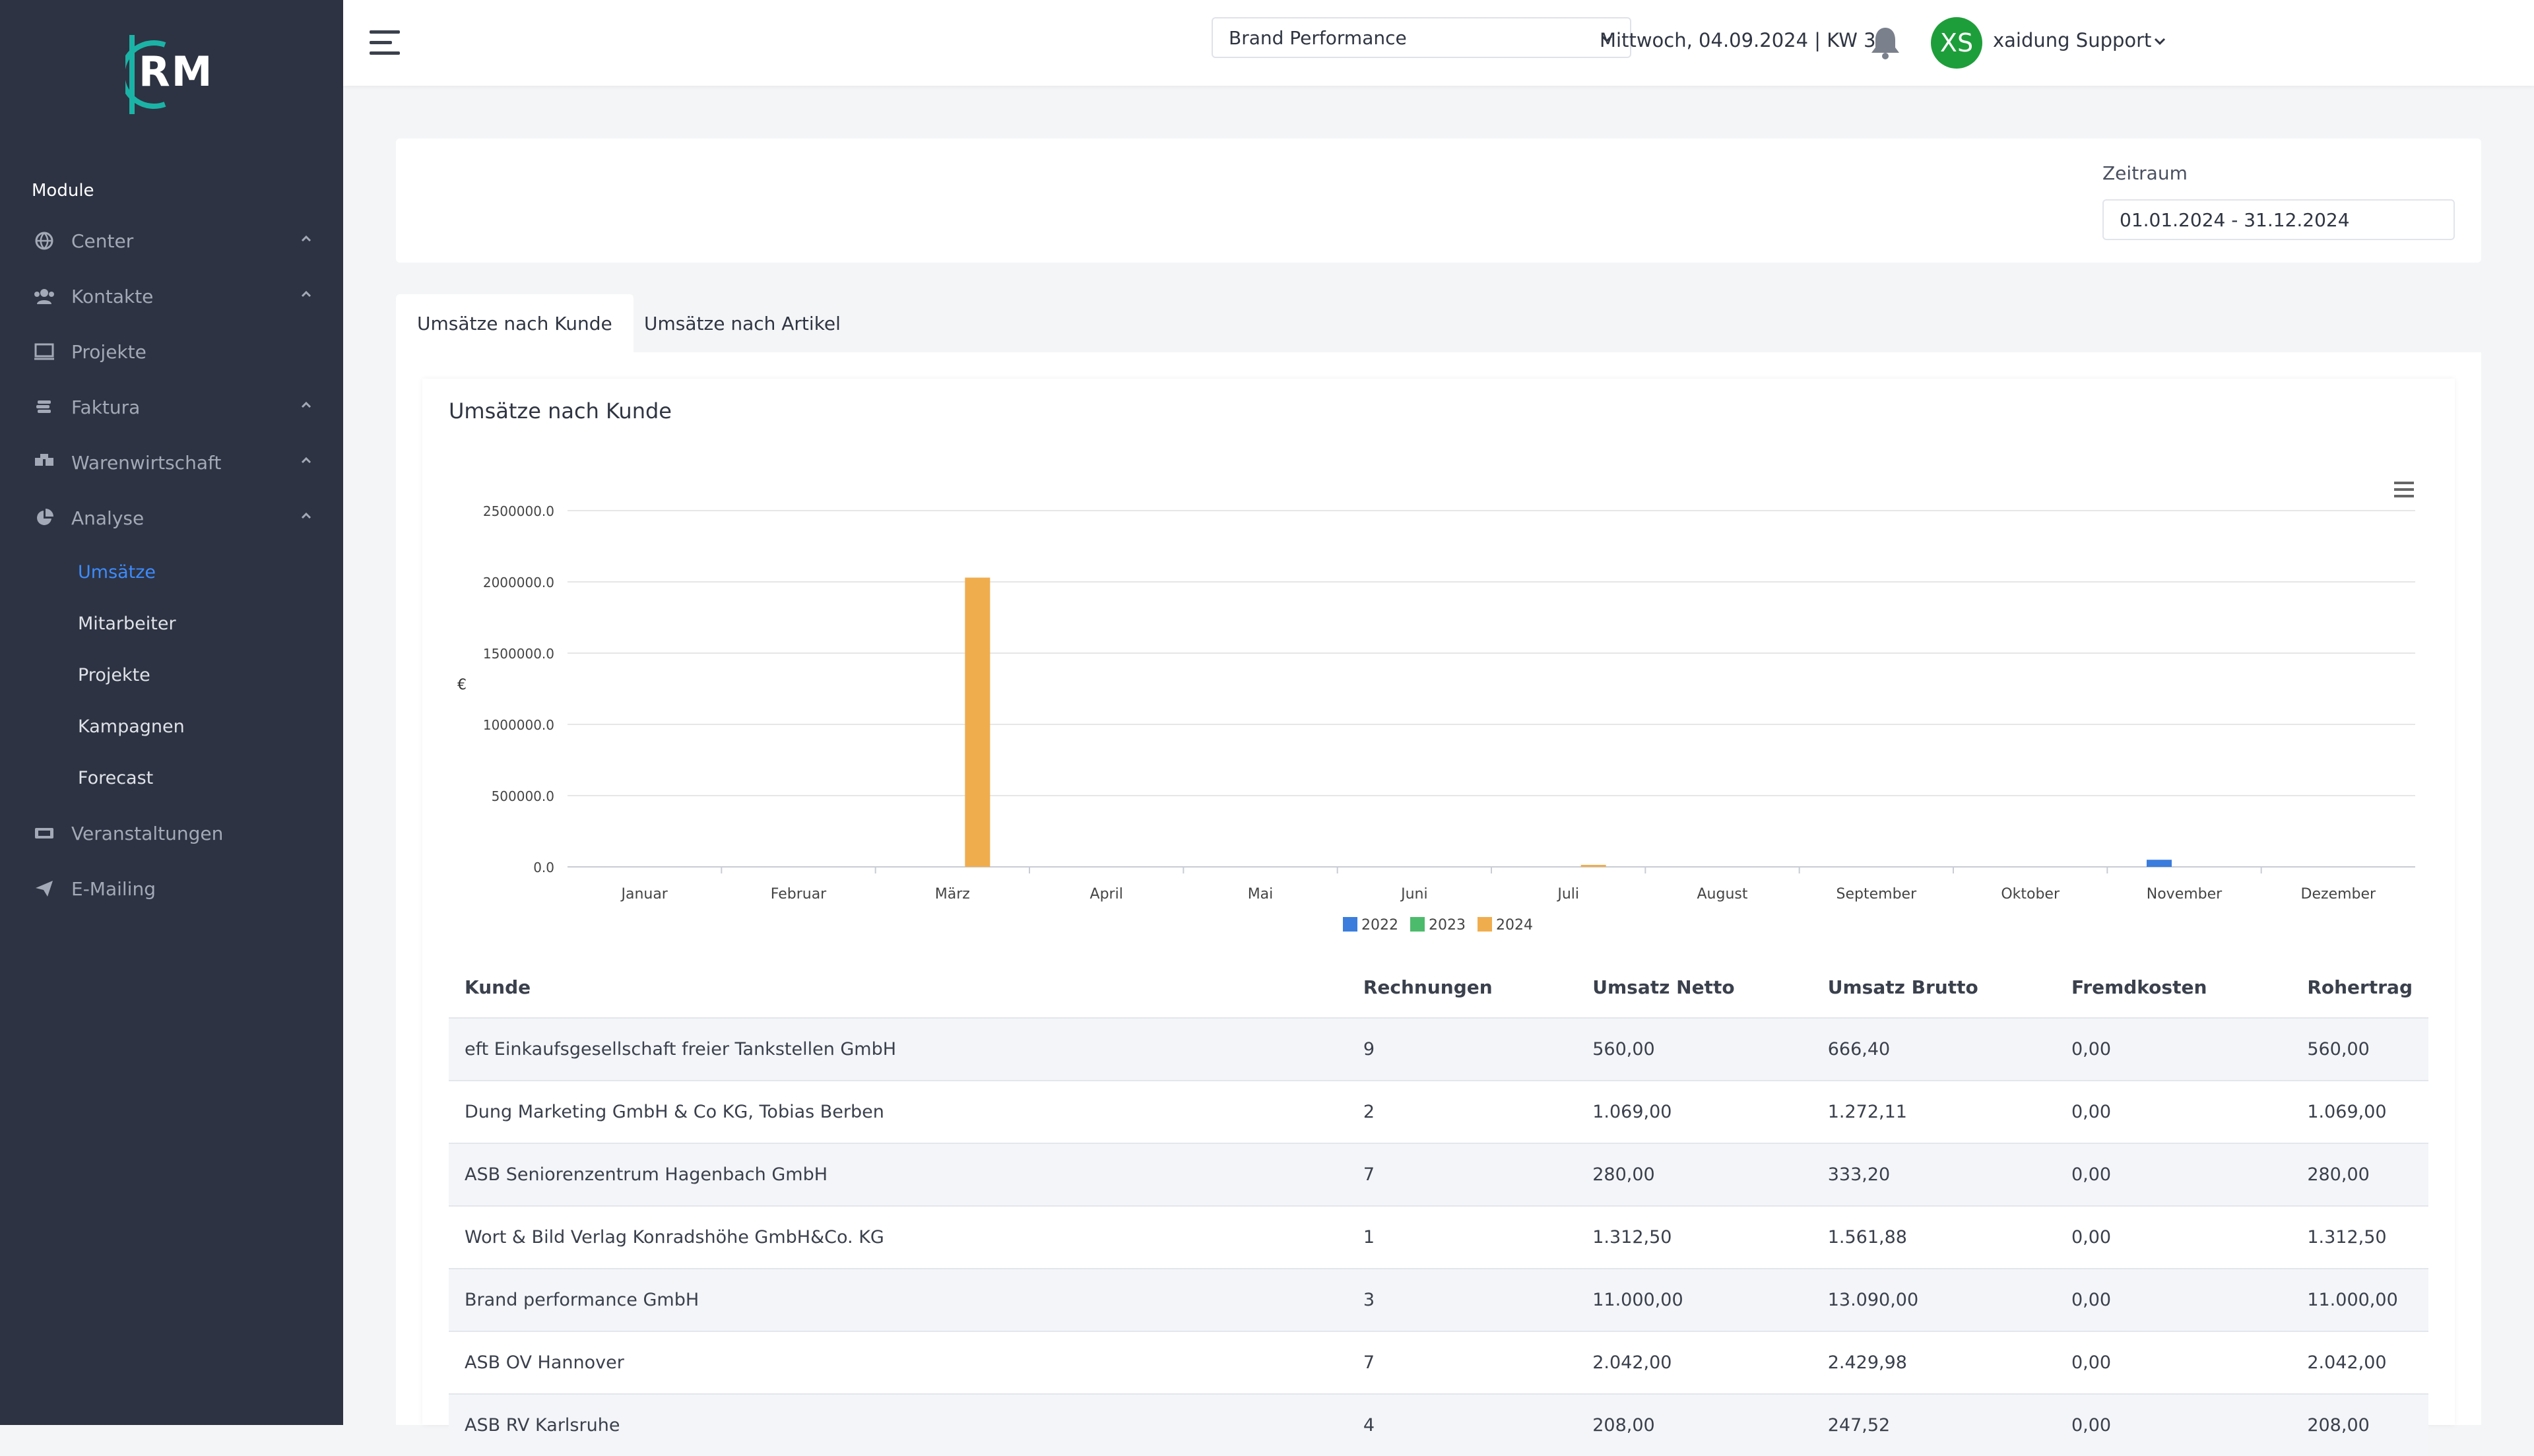 This screenshot has height=1456, width=2534. What do you see at coordinates (1694, 1362) in the screenshot?
I see `cell-umsatz-netto: 2.042,00` at bounding box center [1694, 1362].